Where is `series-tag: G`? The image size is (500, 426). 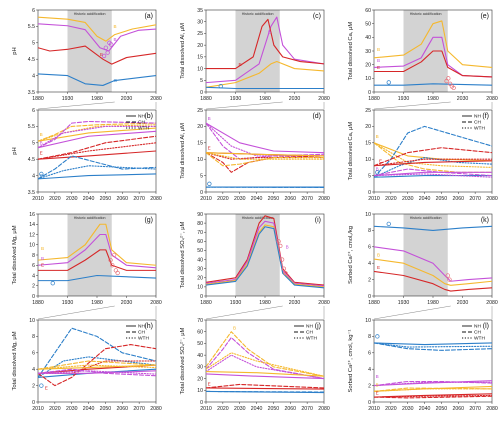 series-tag: G is located at coordinates (42, 175).